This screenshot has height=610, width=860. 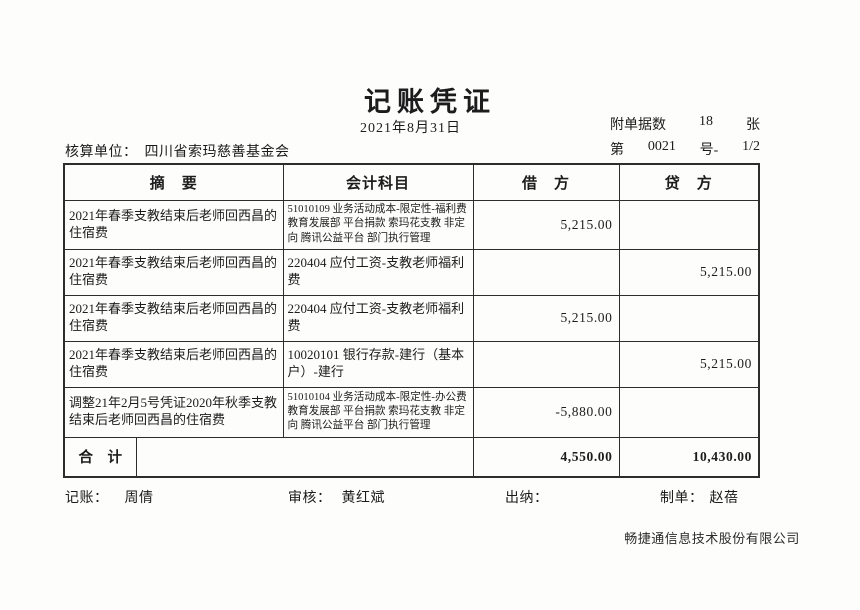 What do you see at coordinates (617, 150) in the screenshot?
I see `voucher-no-prefix: 第` at bounding box center [617, 150].